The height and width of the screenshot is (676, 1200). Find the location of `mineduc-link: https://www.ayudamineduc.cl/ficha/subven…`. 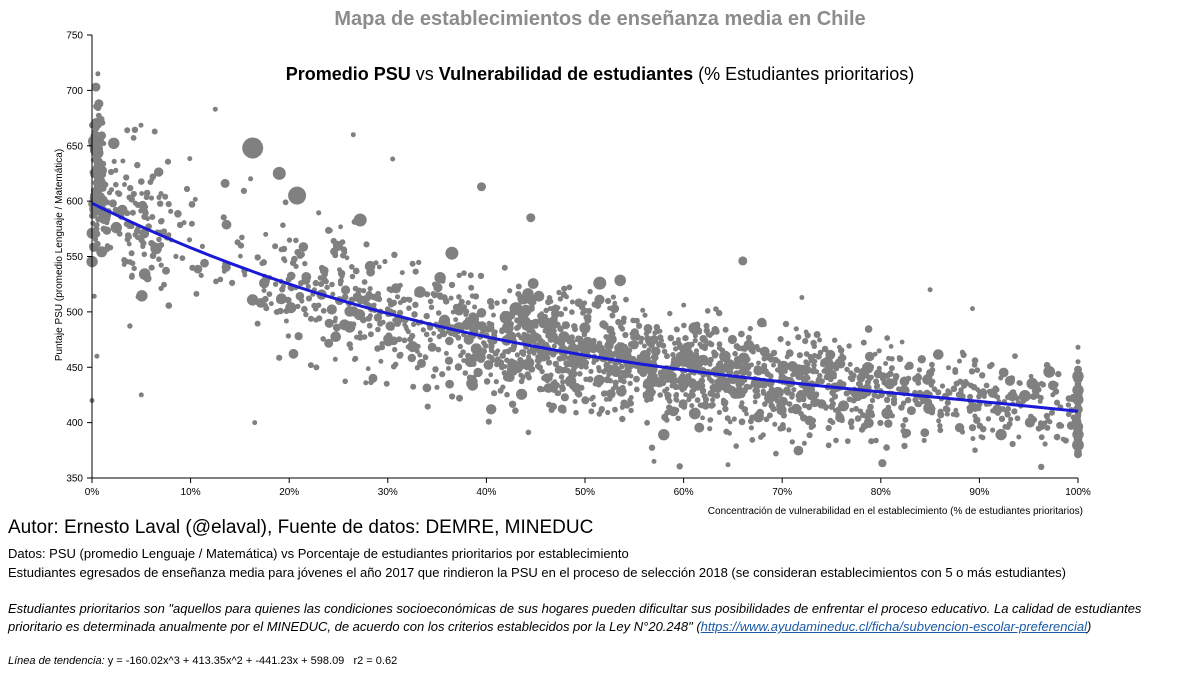

mineduc-link: https://www.ayudamineduc.cl/ficha/subven… is located at coordinates (894, 626).